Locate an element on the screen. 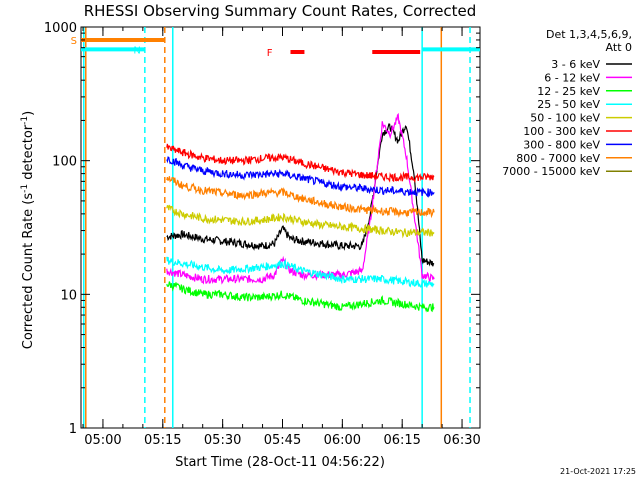 The width and height of the screenshot is (640, 480). series-line-25-50-kev is located at coordinates (300, 272).